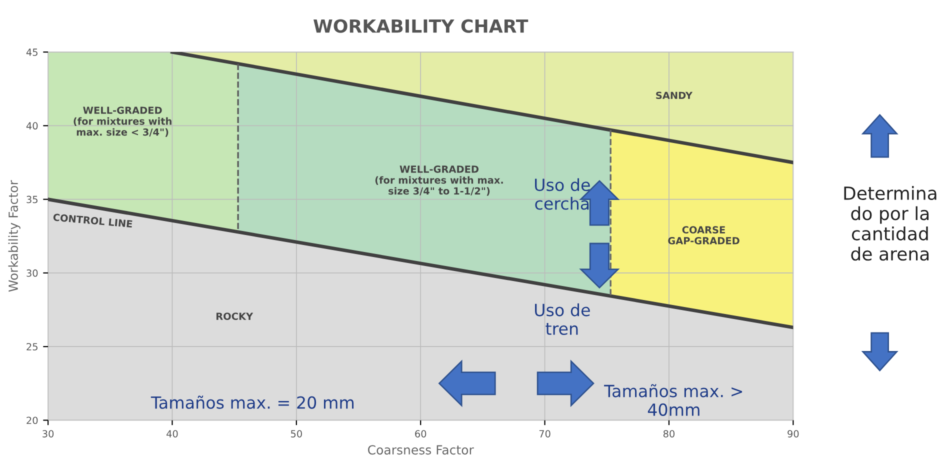  What do you see at coordinates (123, 121) in the screenshot?
I see `annotation: WELL-GRADED (for mixtures with max. size < 3/4")` at bounding box center [123, 121].